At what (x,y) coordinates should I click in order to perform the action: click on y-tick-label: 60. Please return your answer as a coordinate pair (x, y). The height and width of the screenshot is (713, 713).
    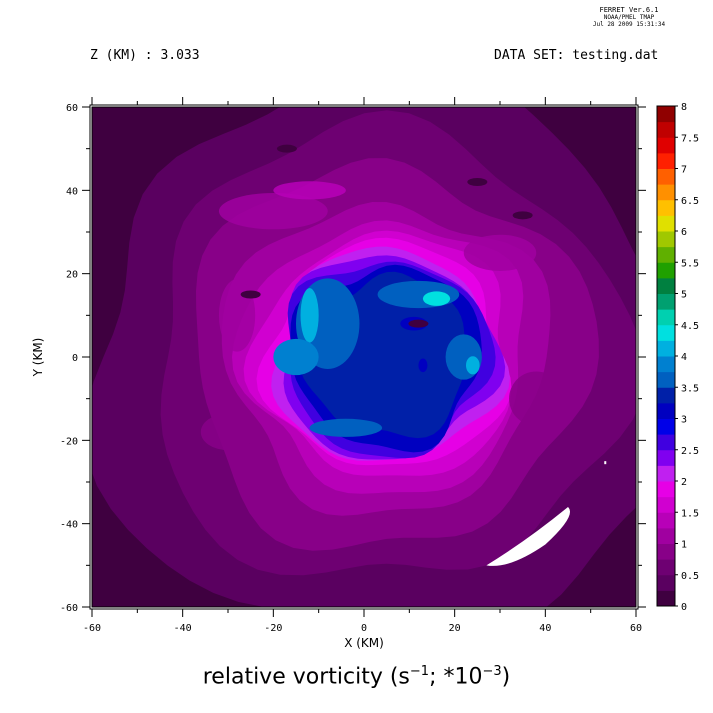
    Looking at the image, I should click on (72, 108).